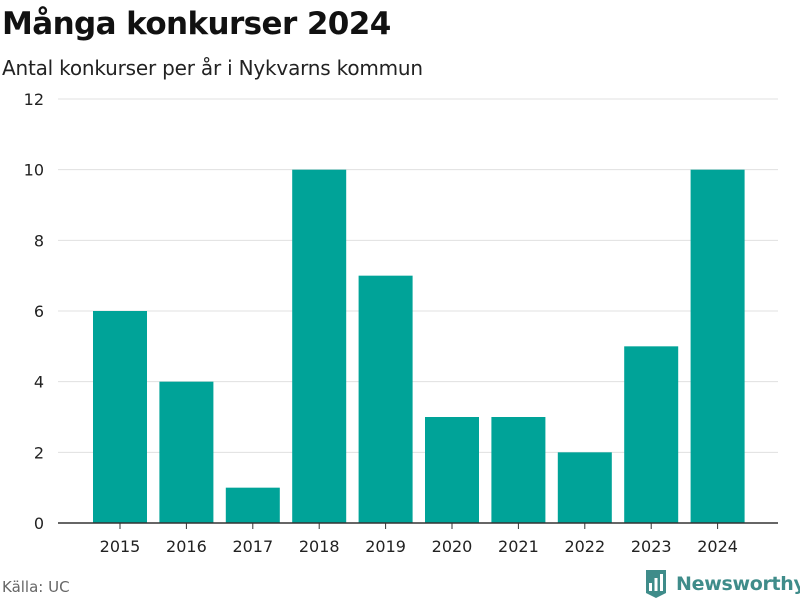 This screenshot has height=600, width=800. I want to click on y-axis-ticks: 0 2 4 6 8 10 12, so click(34, 311).